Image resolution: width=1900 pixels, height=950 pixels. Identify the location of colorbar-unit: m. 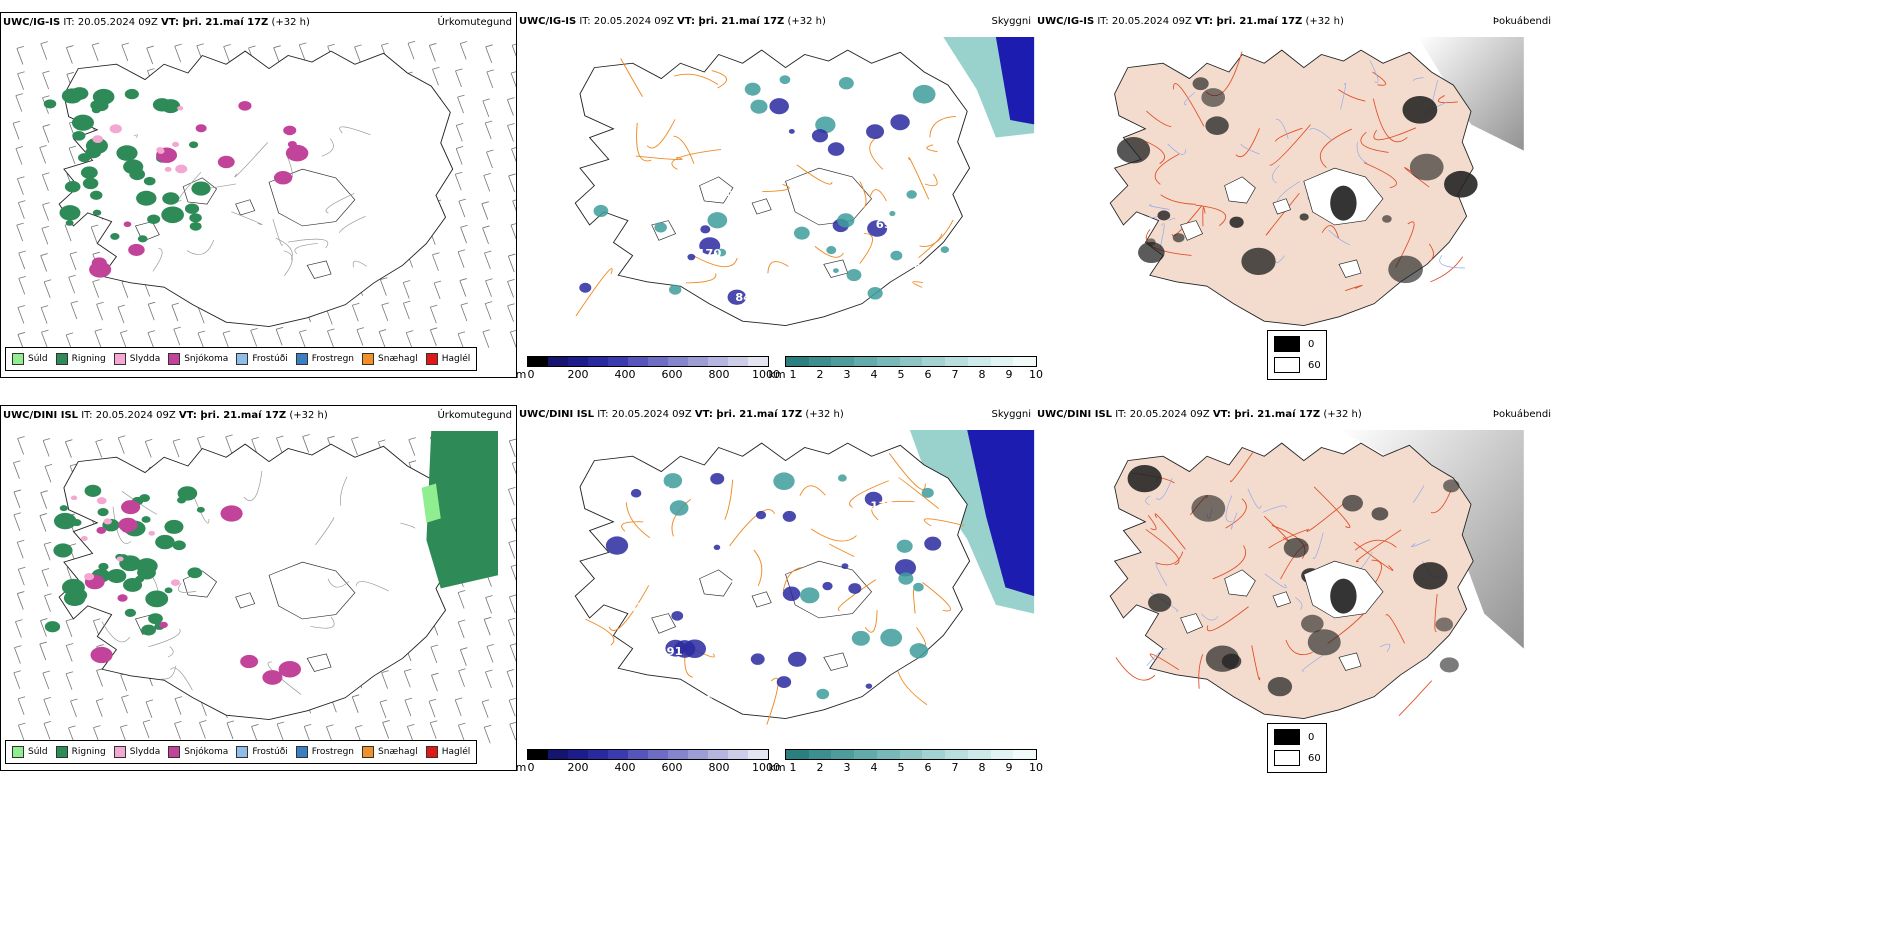
(521, 767).